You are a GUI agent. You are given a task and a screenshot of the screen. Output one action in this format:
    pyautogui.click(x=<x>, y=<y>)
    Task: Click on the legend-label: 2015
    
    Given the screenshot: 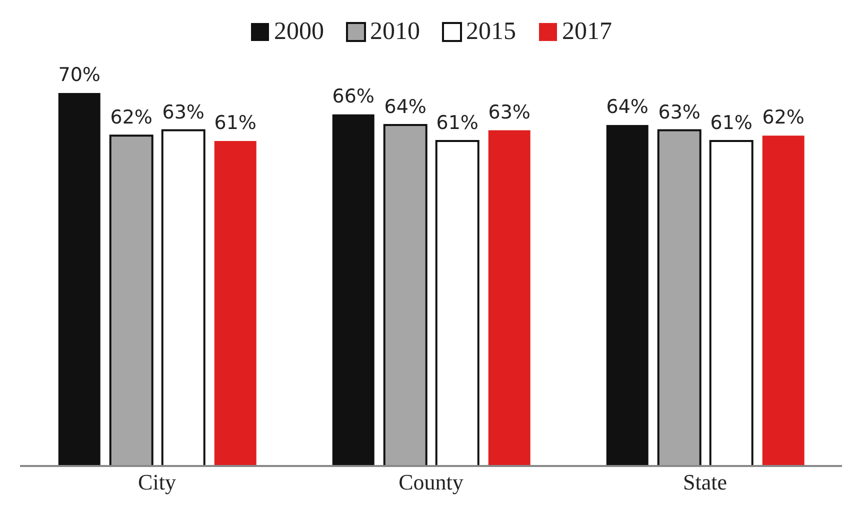 What is the action you would take?
    pyautogui.click(x=490, y=32)
    